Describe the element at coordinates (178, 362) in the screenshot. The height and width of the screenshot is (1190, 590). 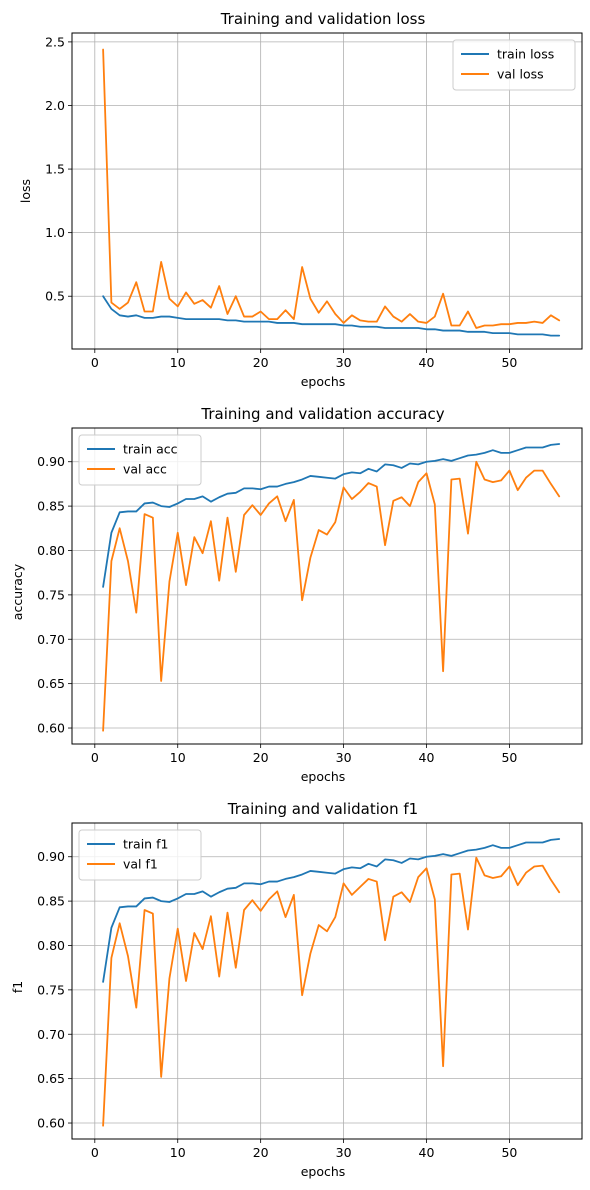
I see `loss-xtick-label: 10` at that location.